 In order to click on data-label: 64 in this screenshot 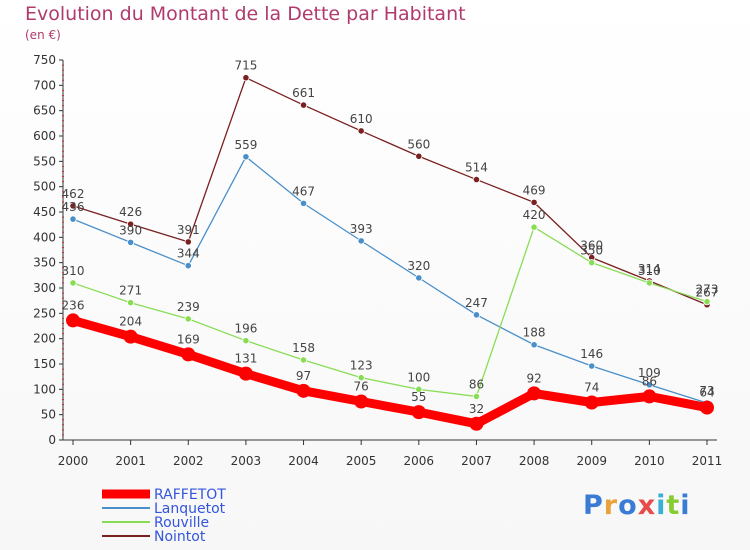, I will do `click(706, 393)`.